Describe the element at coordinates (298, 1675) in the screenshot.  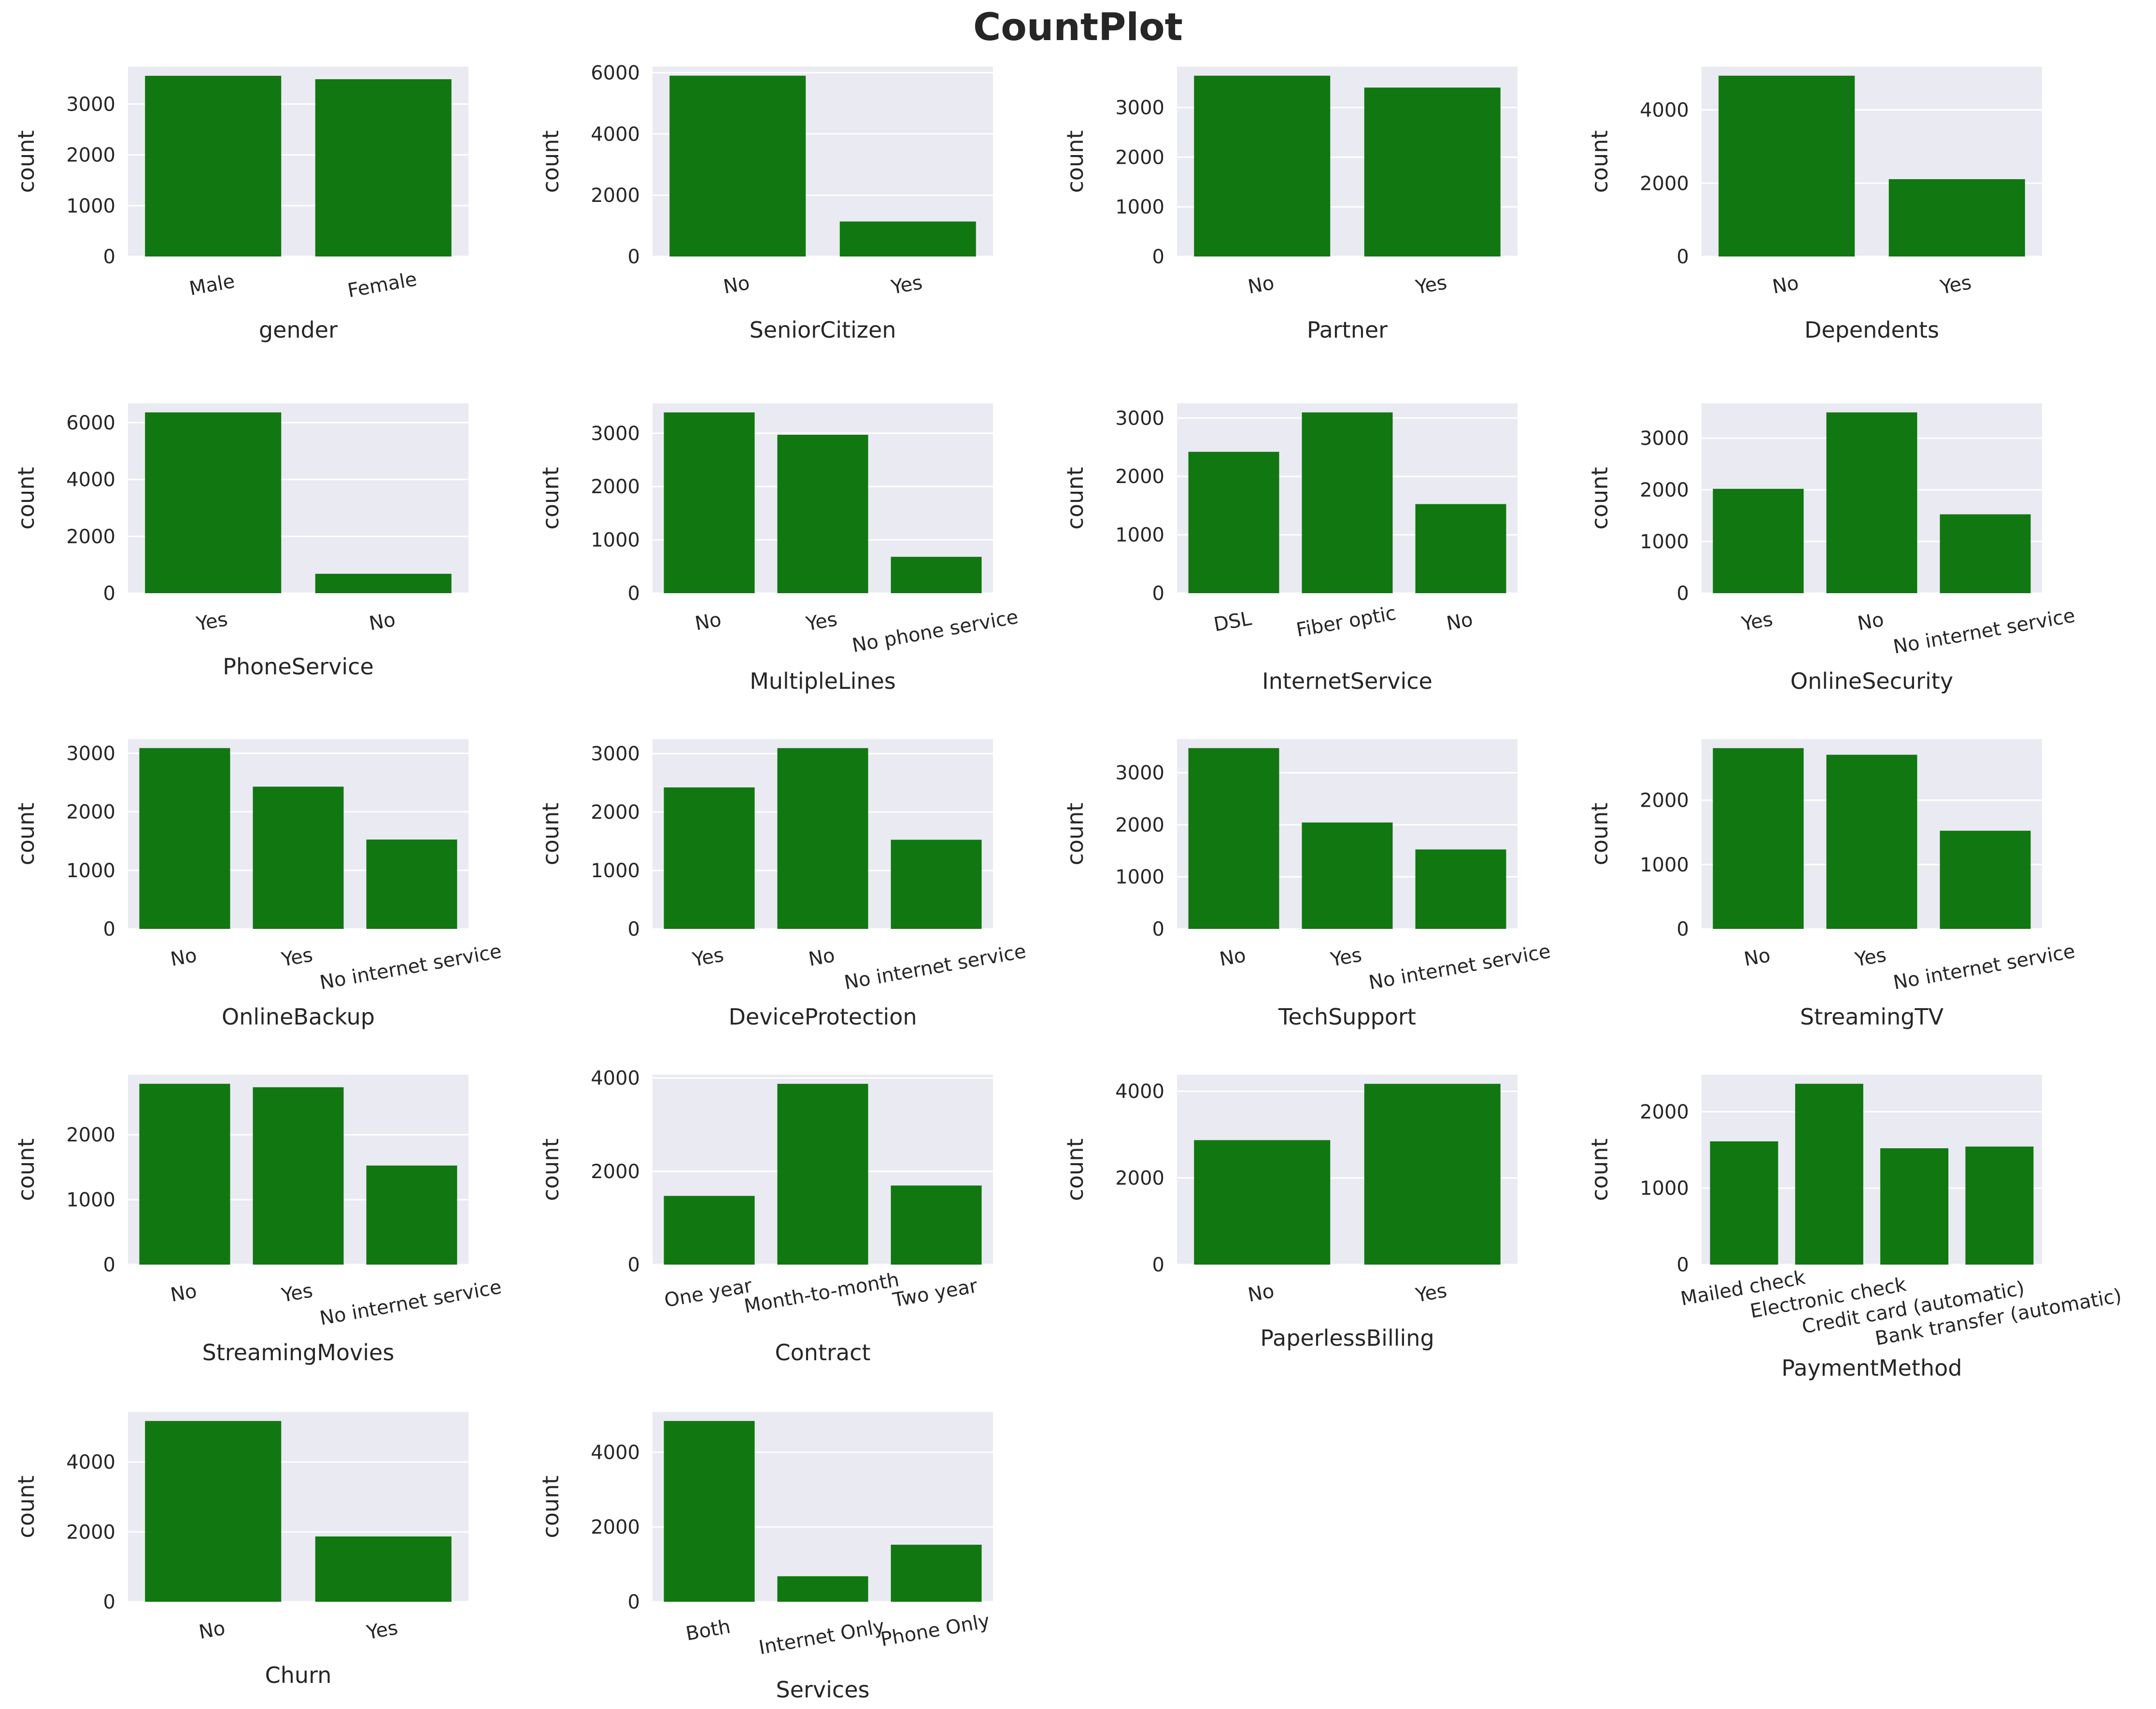
I see `x-axis-label: Churn` at that location.